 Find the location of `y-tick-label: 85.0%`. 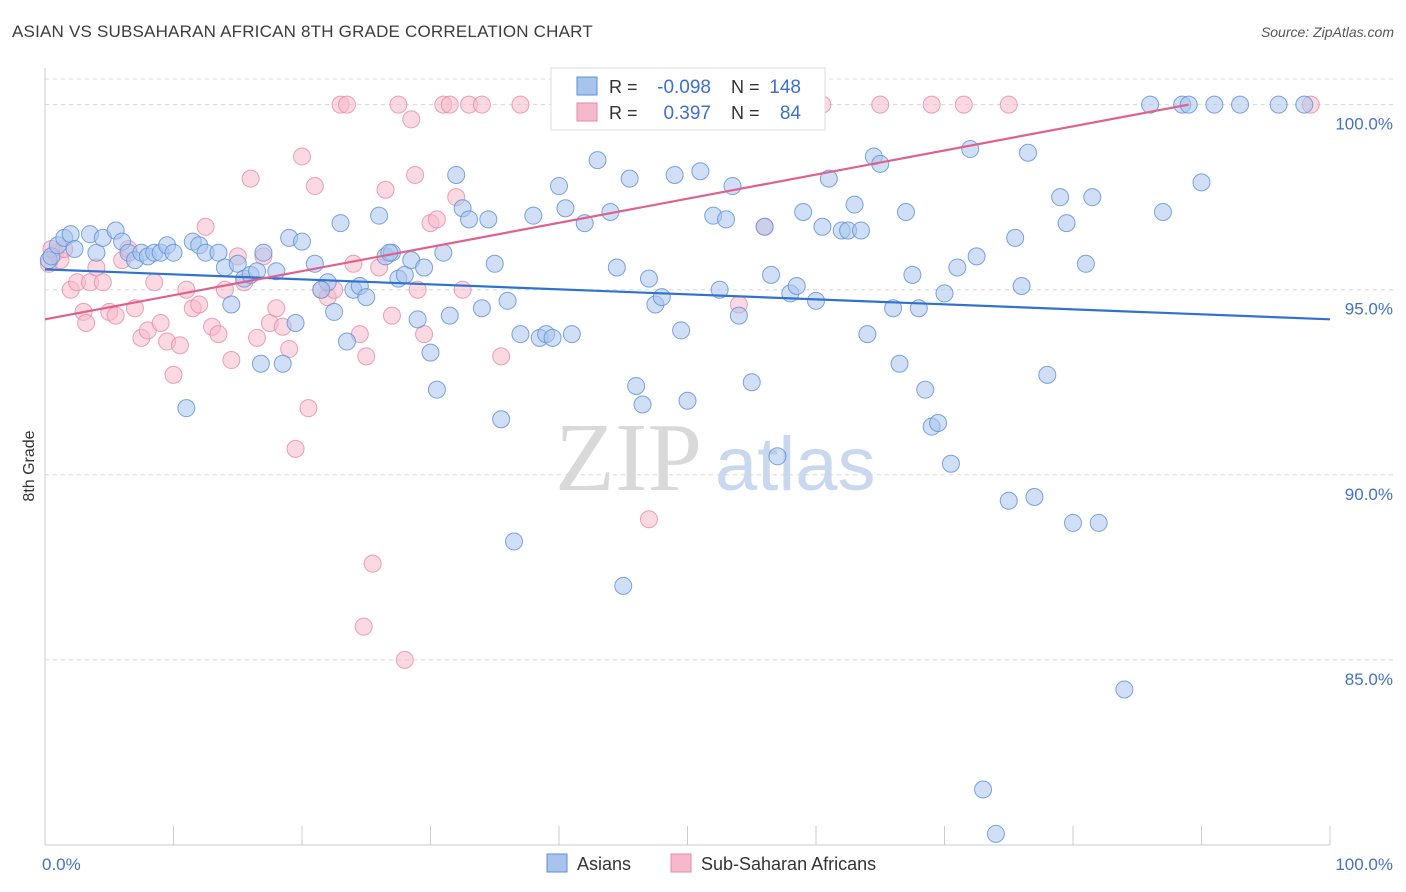

y-tick-label: 85.0% is located at coordinates (1369, 679).